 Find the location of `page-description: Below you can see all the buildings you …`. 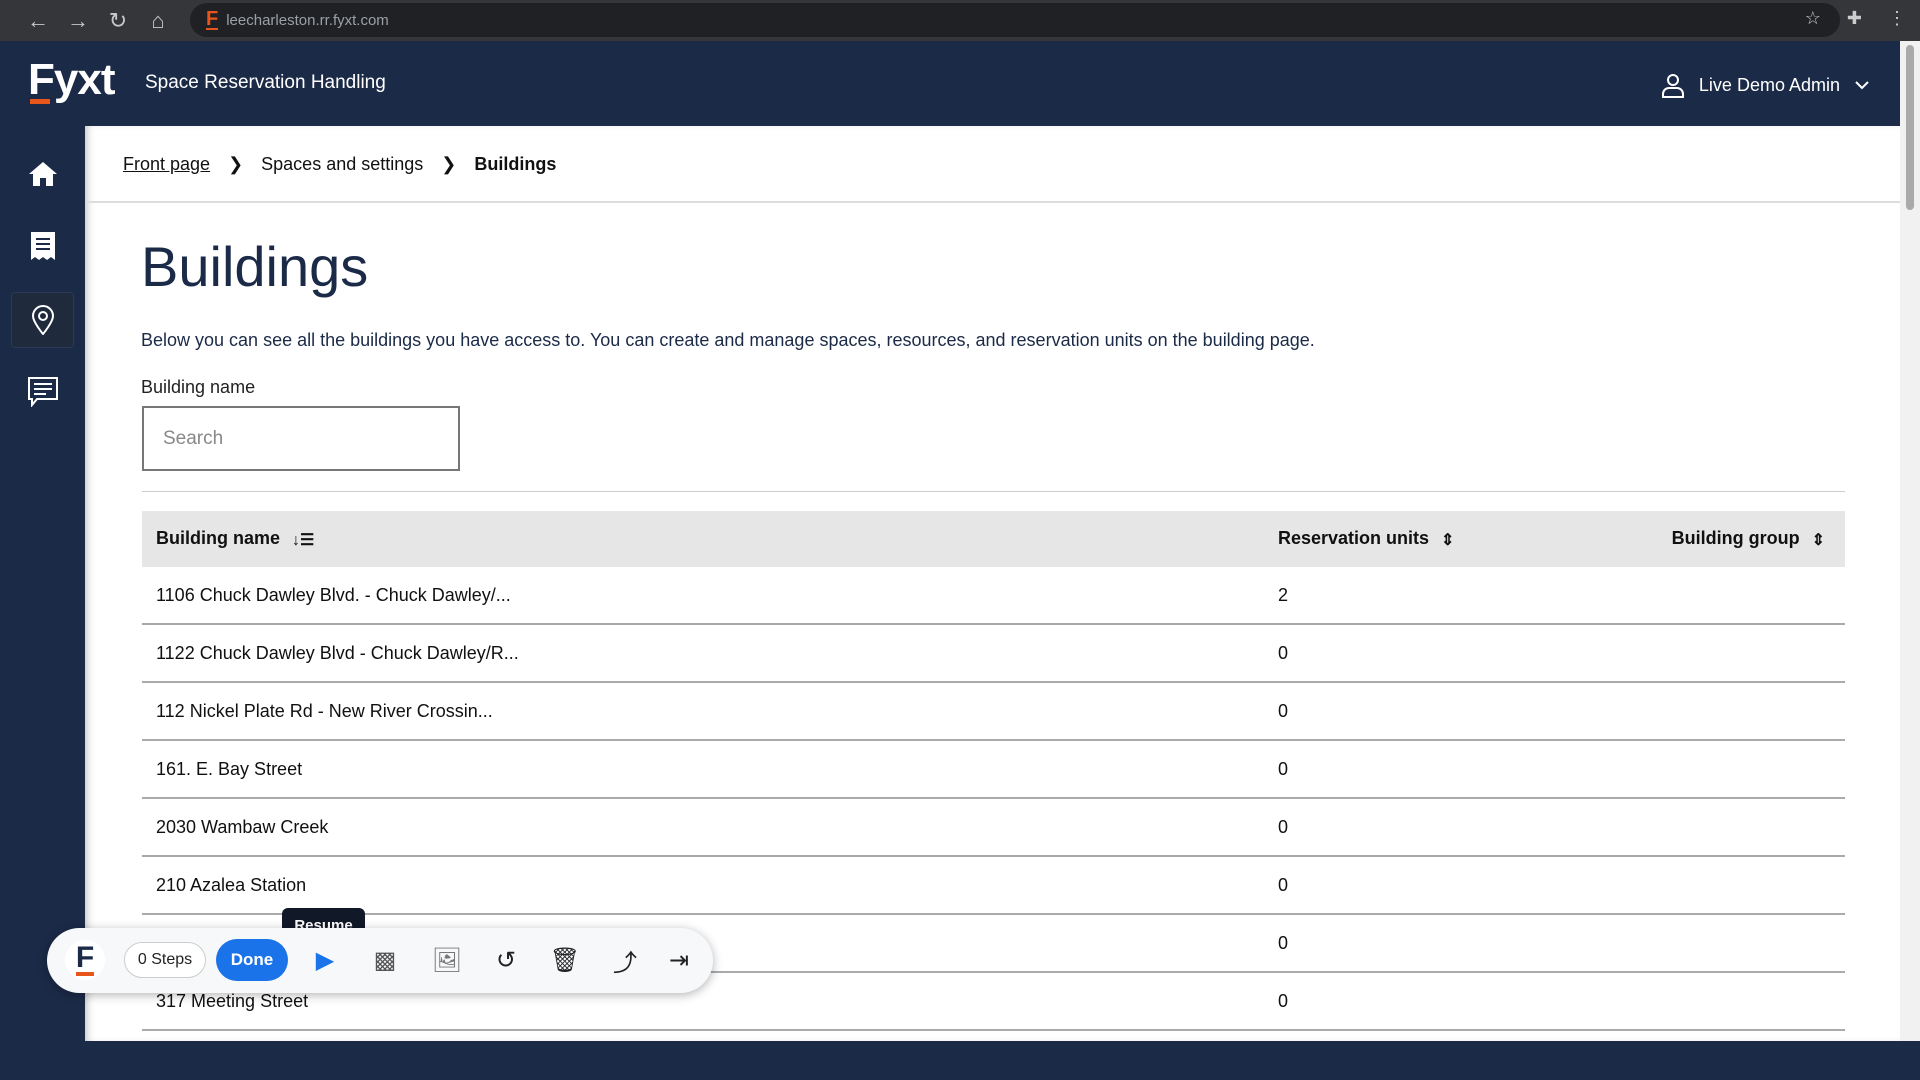

page-description: Below you can see all the buildings you … is located at coordinates (728, 340).